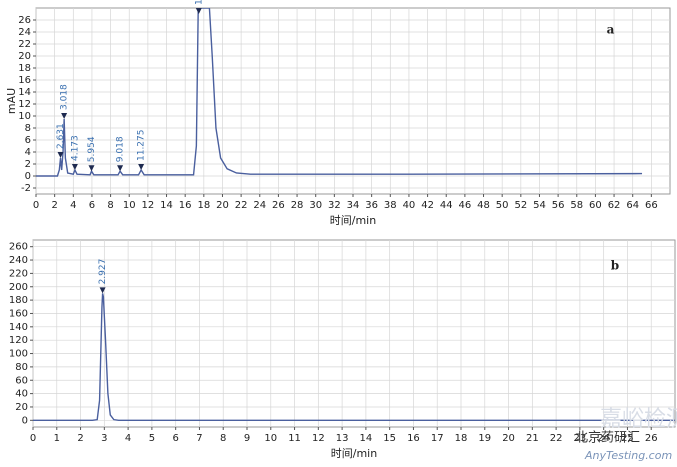 The height and width of the screenshot is (467, 677). What do you see at coordinates (199, 438) in the screenshot?
I see `x-tick-label: 7` at bounding box center [199, 438].